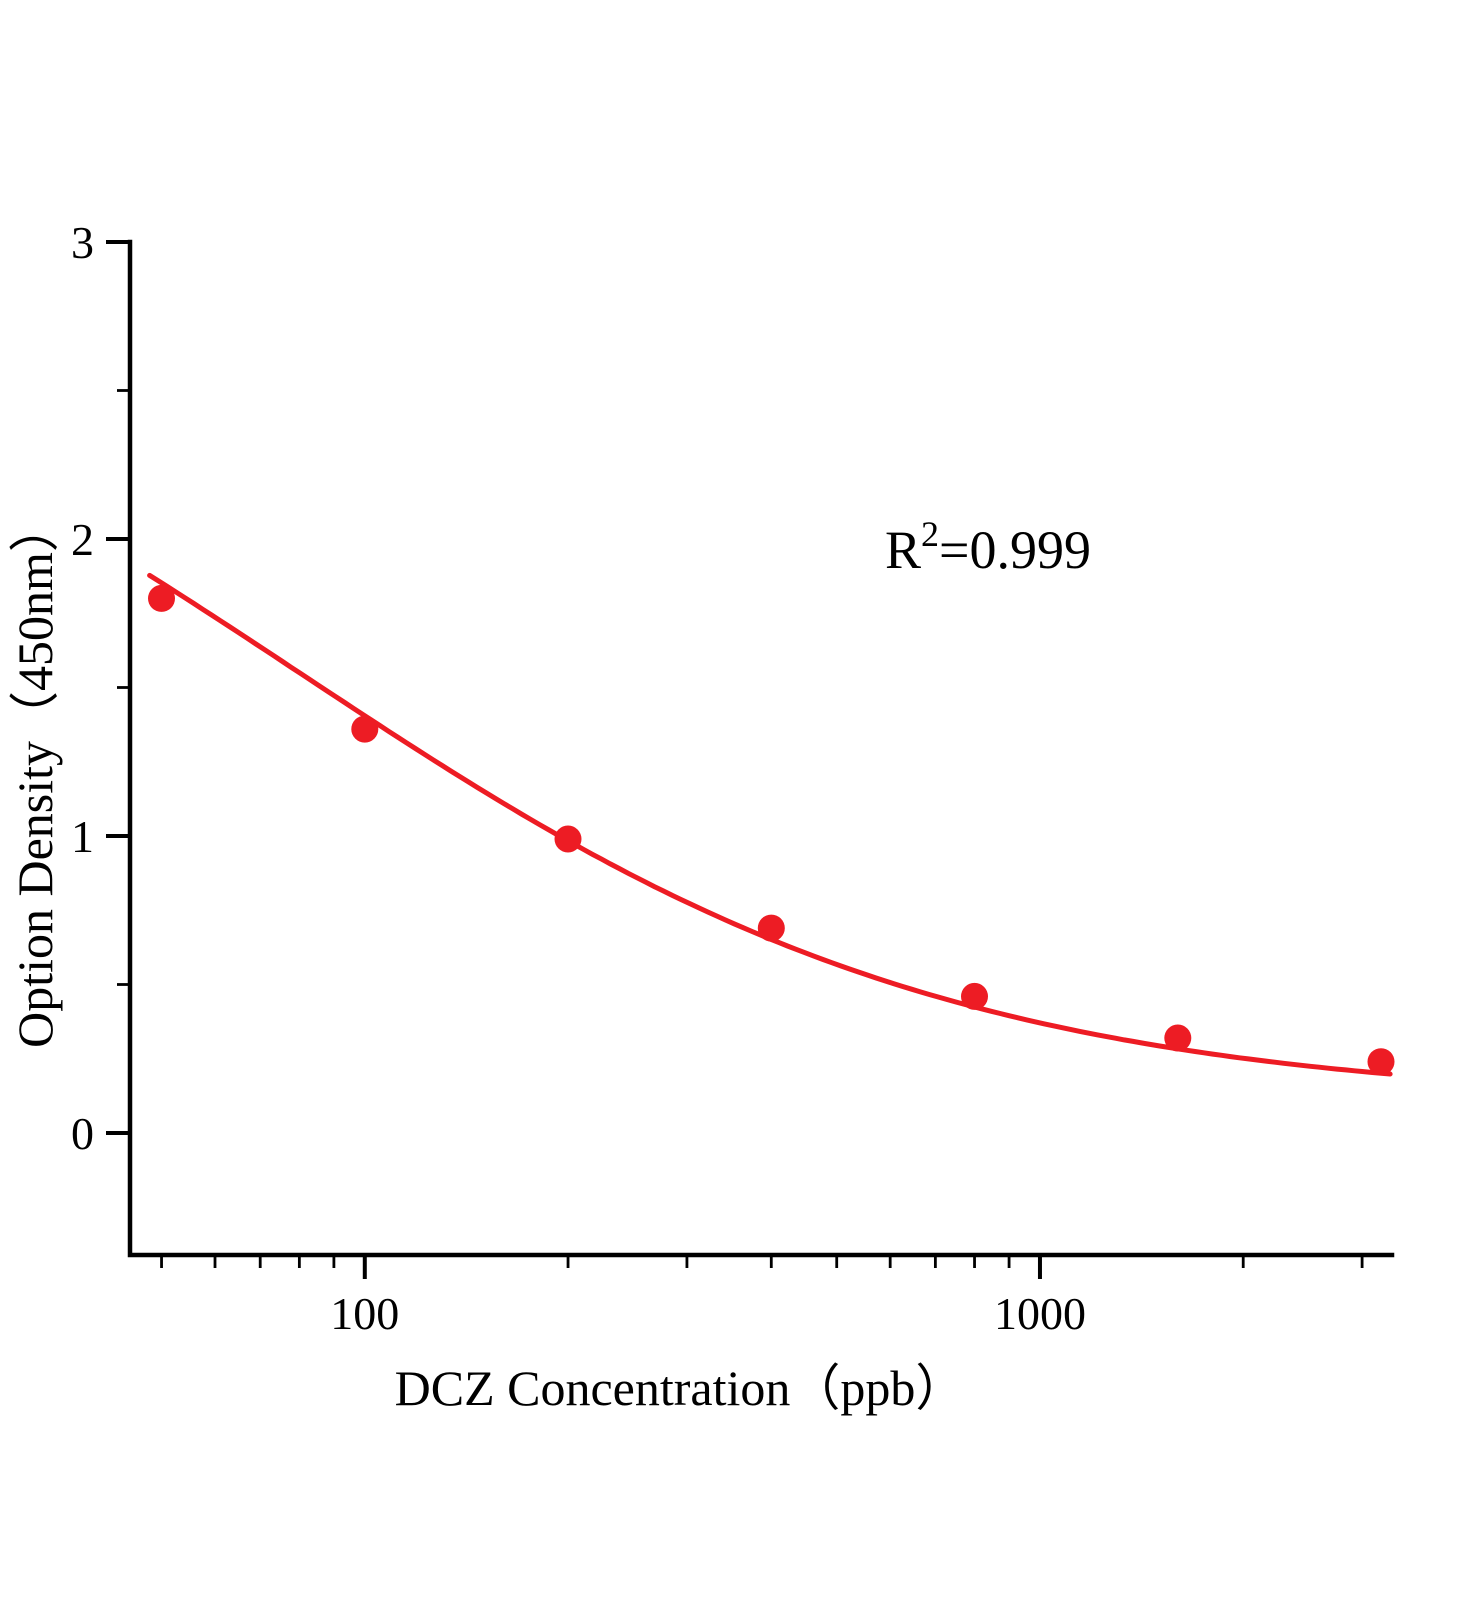  I want to click on r-squared-annotation: R2=0.999, so click(988, 547).